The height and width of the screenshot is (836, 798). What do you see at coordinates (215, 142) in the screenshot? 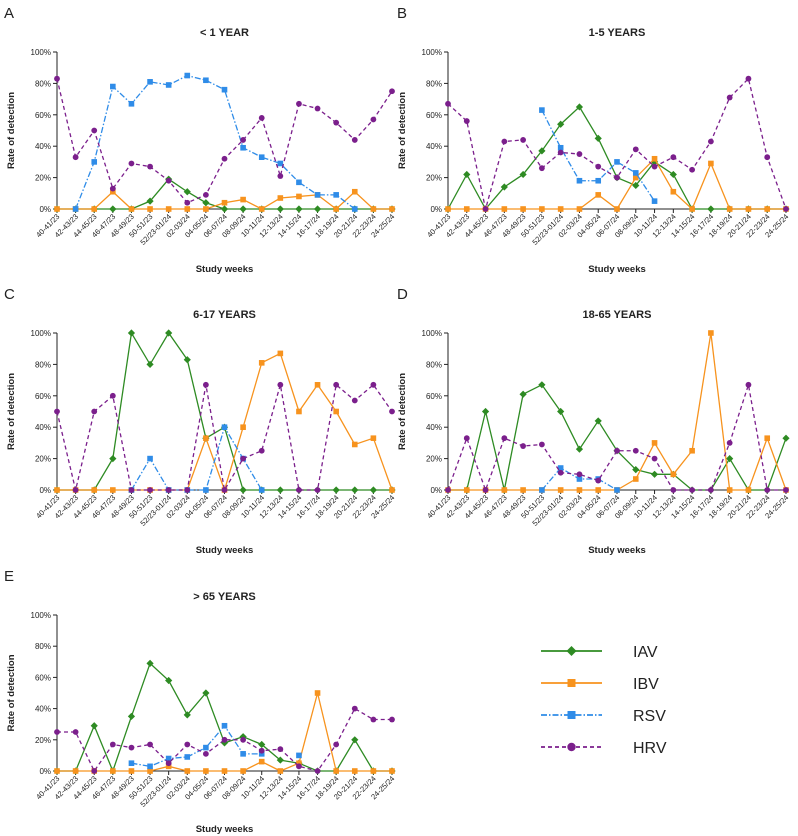
I see `series-rsv` at bounding box center [215, 142].